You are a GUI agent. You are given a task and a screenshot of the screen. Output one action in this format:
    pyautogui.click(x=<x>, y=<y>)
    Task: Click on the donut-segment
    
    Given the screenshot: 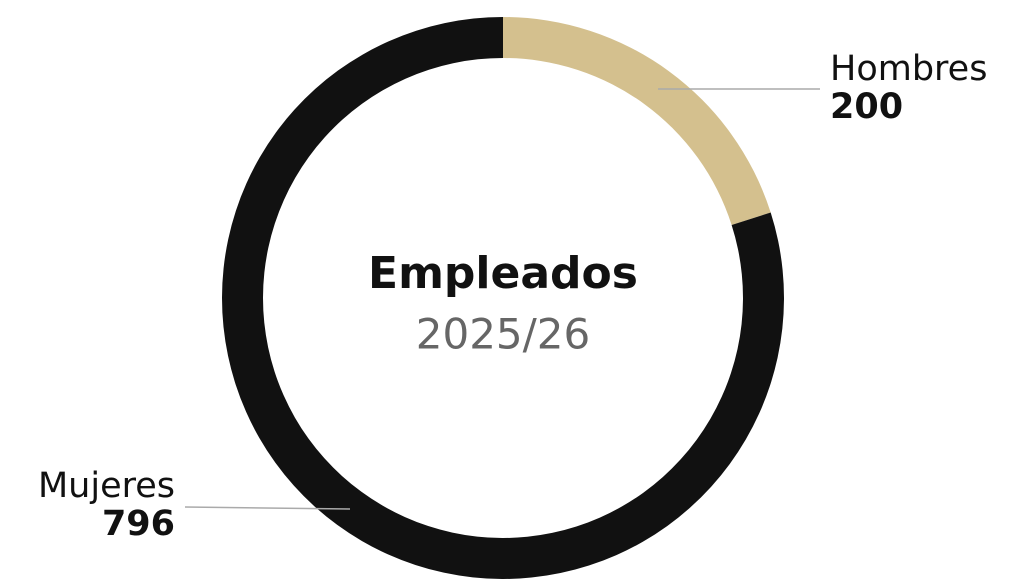 What is the action you would take?
    pyautogui.click(x=637, y=121)
    